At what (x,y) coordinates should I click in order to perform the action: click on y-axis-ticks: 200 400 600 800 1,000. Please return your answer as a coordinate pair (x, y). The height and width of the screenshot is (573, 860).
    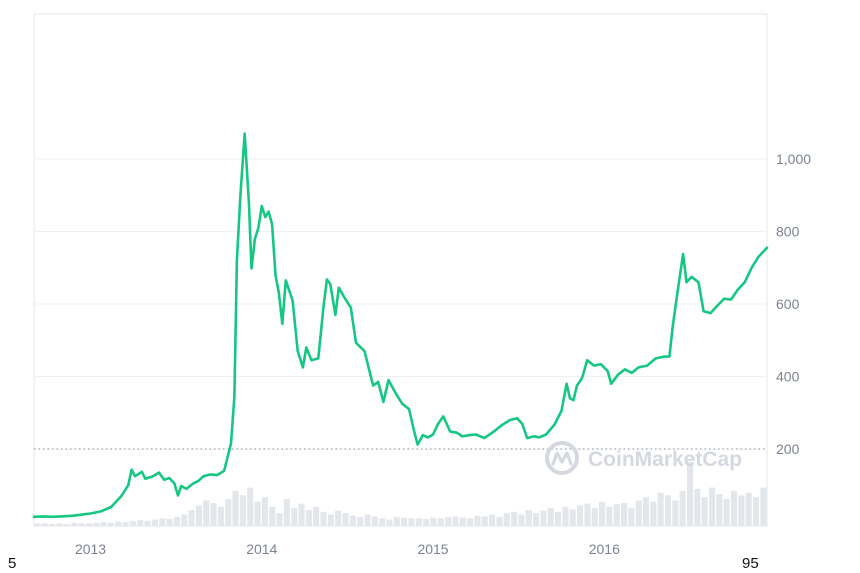
    Looking at the image, I should click on (793, 304).